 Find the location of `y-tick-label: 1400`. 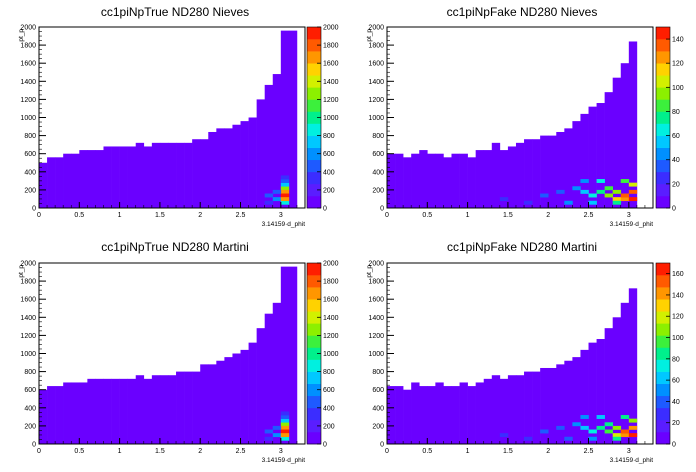

y-tick-label: 1400 is located at coordinates (376, 82).